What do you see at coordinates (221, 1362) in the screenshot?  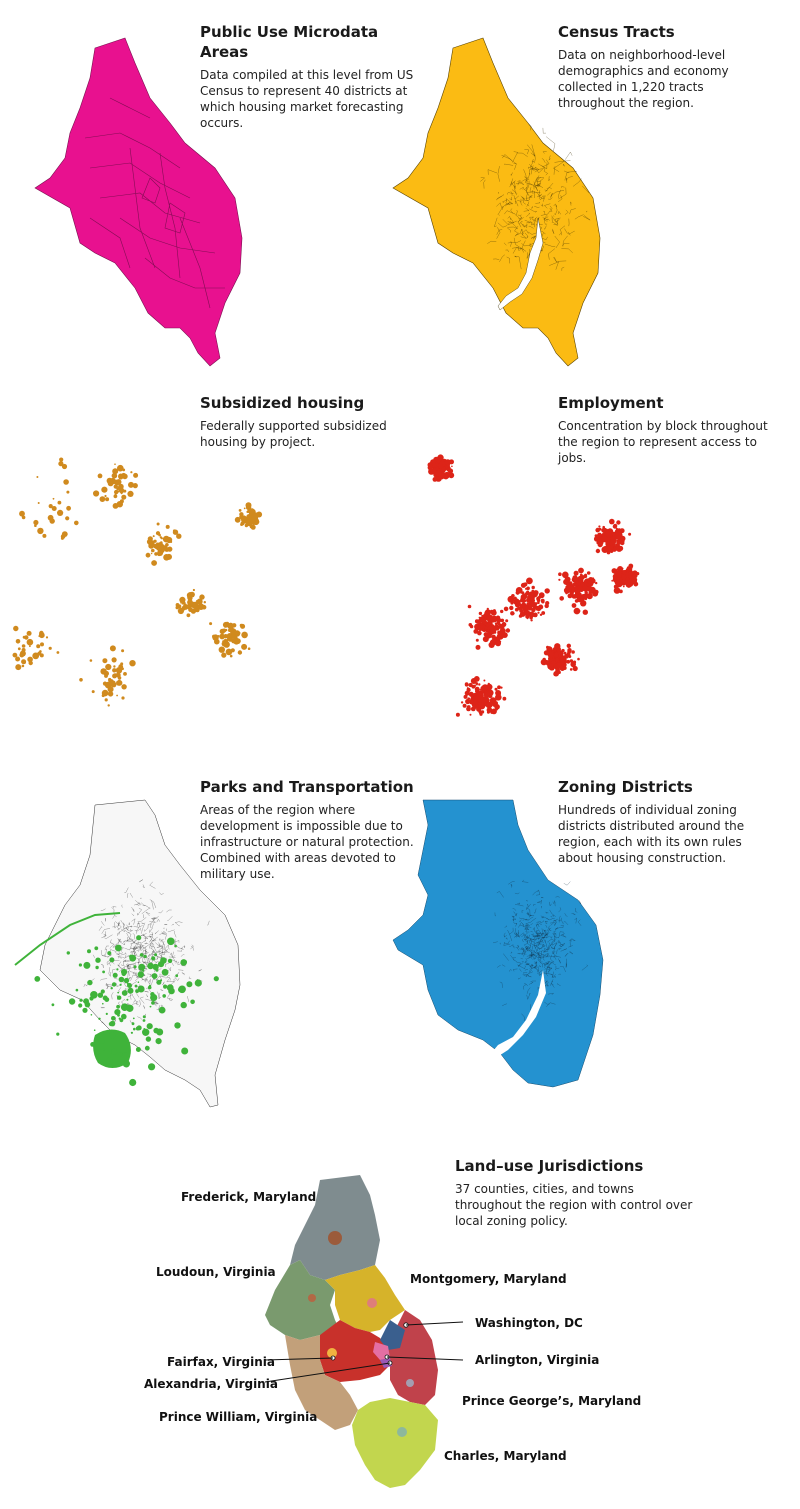 I see `label-fairfax: Fairfax, Virginia` at bounding box center [221, 1362].